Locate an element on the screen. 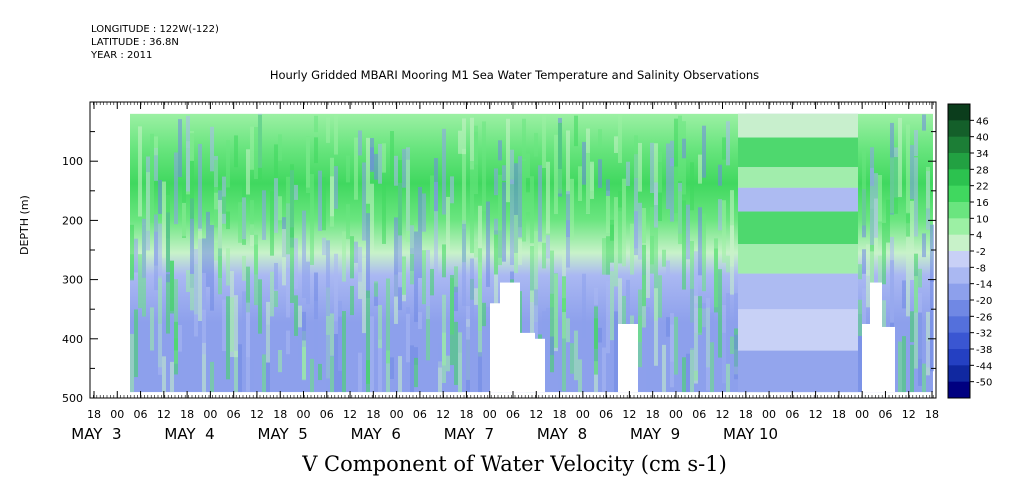  colorbar-label: -26 is located at coordinates (984, 317).